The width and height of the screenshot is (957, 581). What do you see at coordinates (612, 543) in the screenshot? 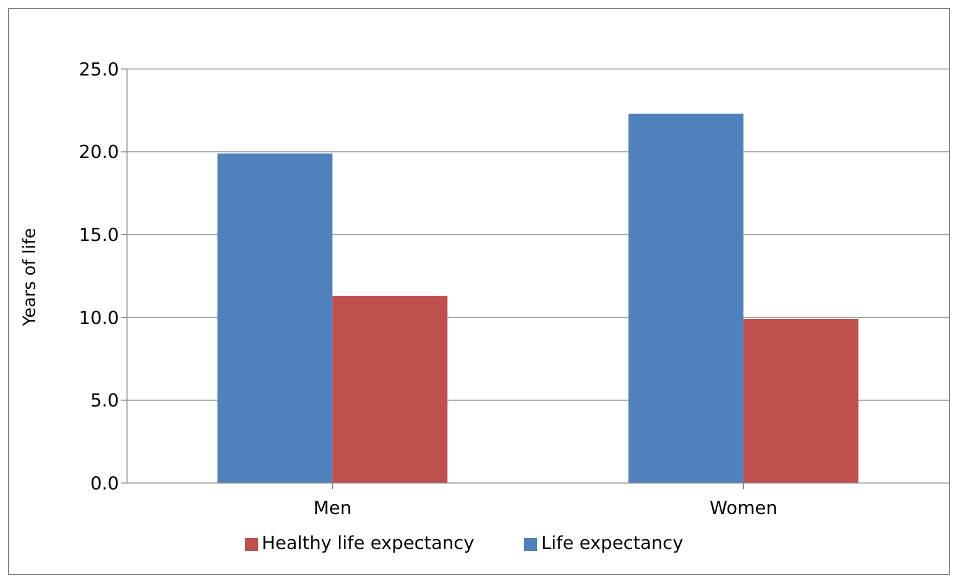
I see `legend-label: Life expectancy` at bounding box center [612, 543].